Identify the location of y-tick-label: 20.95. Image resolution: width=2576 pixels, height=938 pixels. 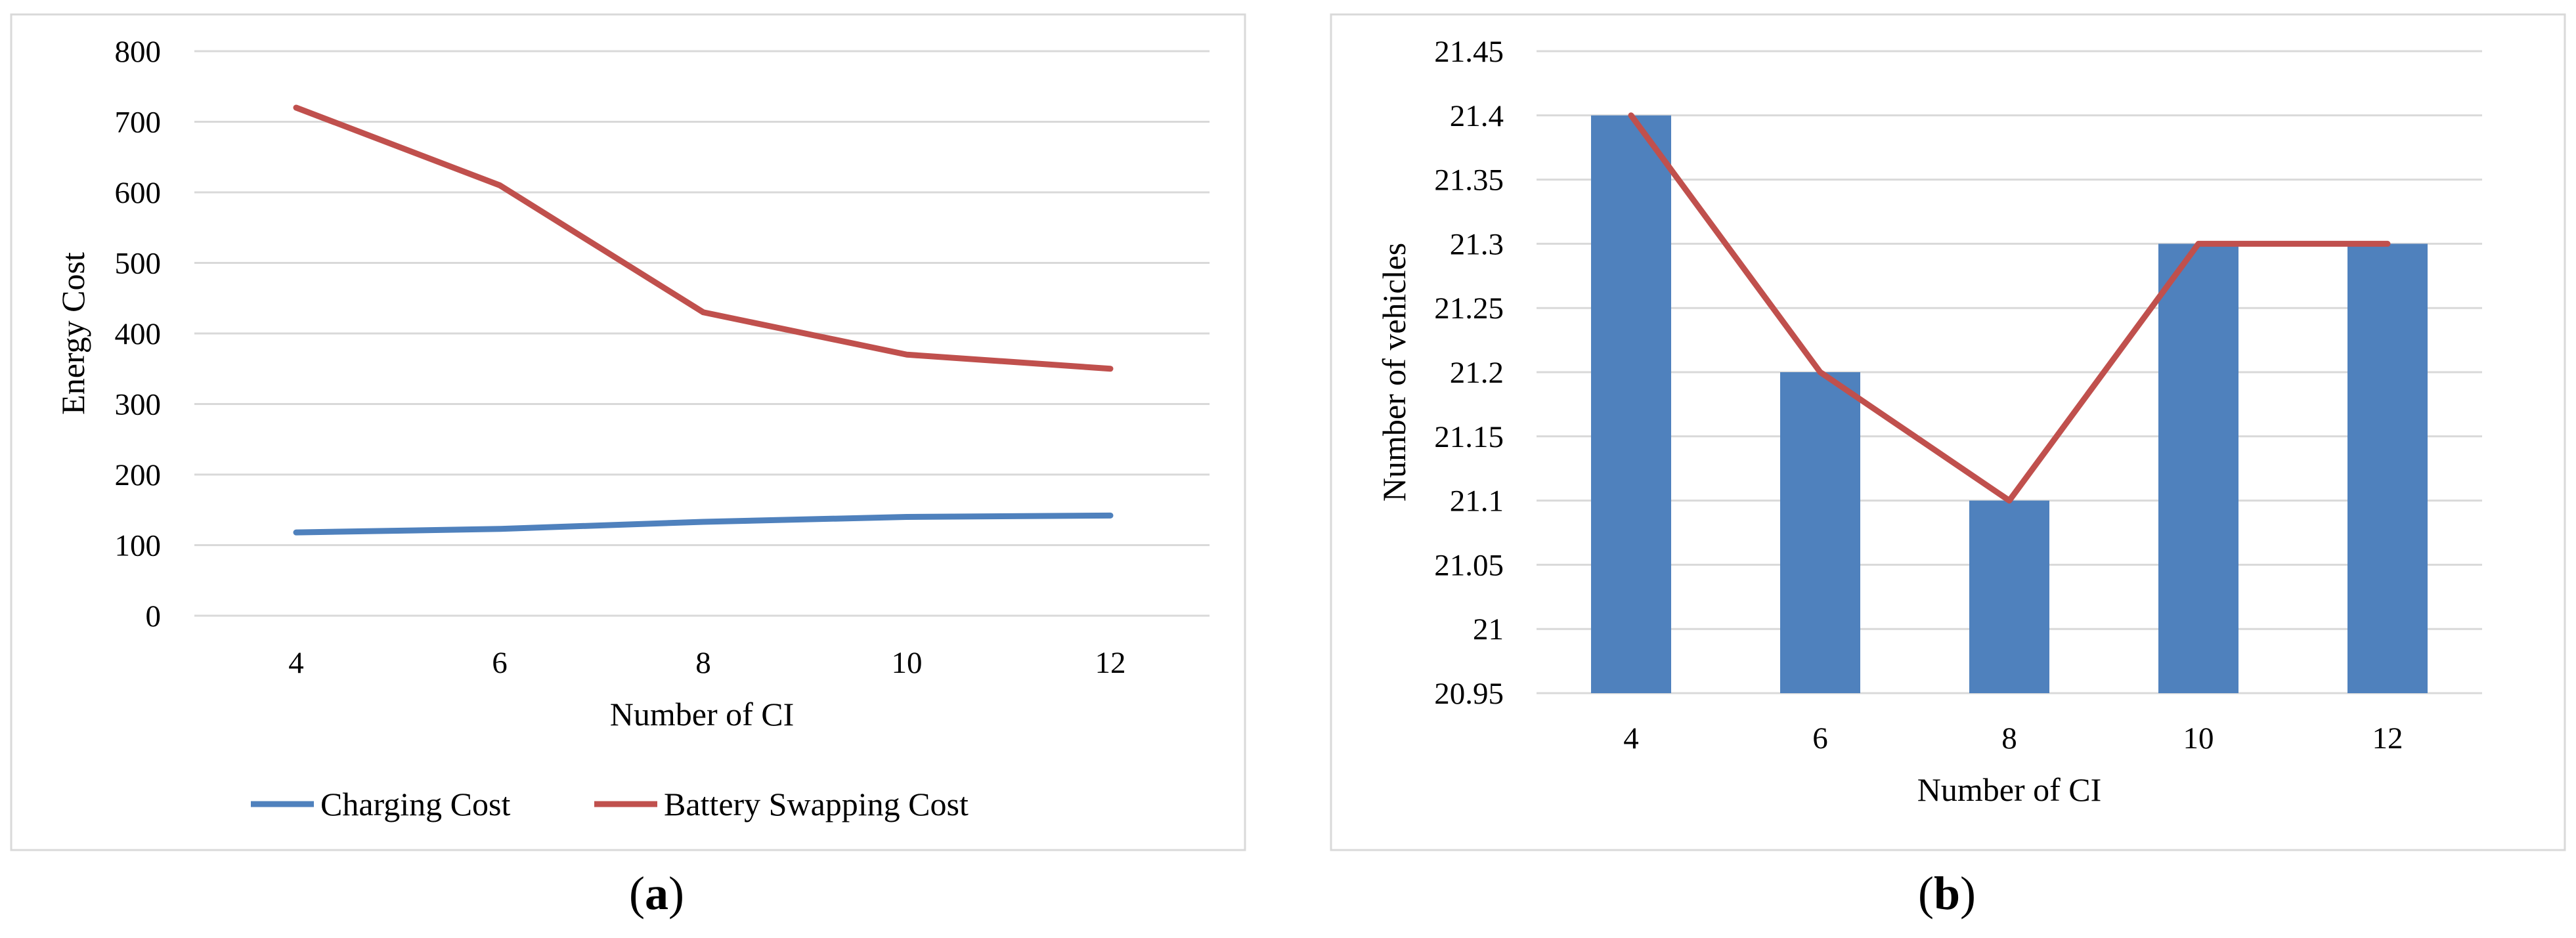
(1469, 694).